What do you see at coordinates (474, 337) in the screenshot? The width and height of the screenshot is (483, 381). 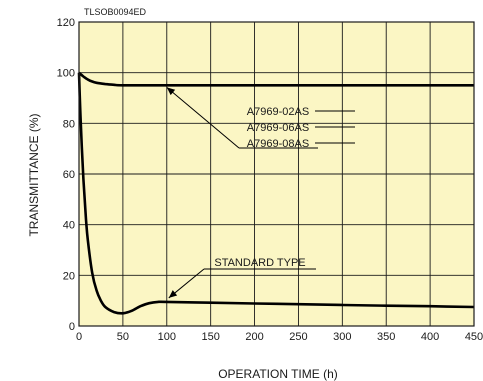 I see `x-tick-label-450: 450` at bounding box center [474, 337].